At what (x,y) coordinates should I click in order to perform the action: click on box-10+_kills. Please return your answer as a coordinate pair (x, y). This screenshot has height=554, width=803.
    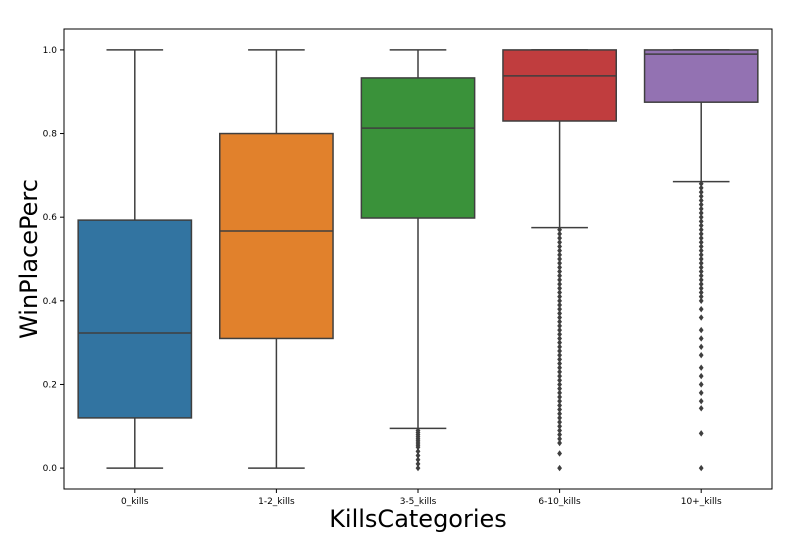
    Looking at the image, I should click on (701, 76).